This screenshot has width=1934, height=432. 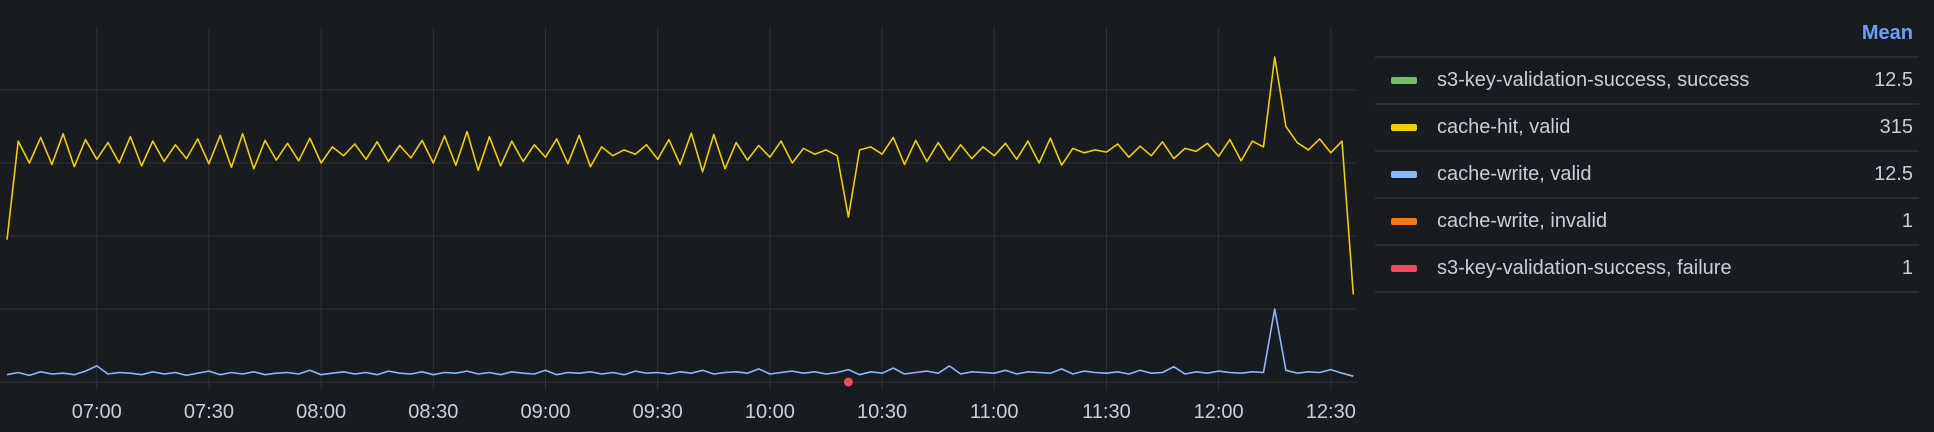 What do you see at coordinates (1522, 221) in the screenshot?
I see `legend-series-name: cache-write, invalid` at bounding box center [1522, 221].